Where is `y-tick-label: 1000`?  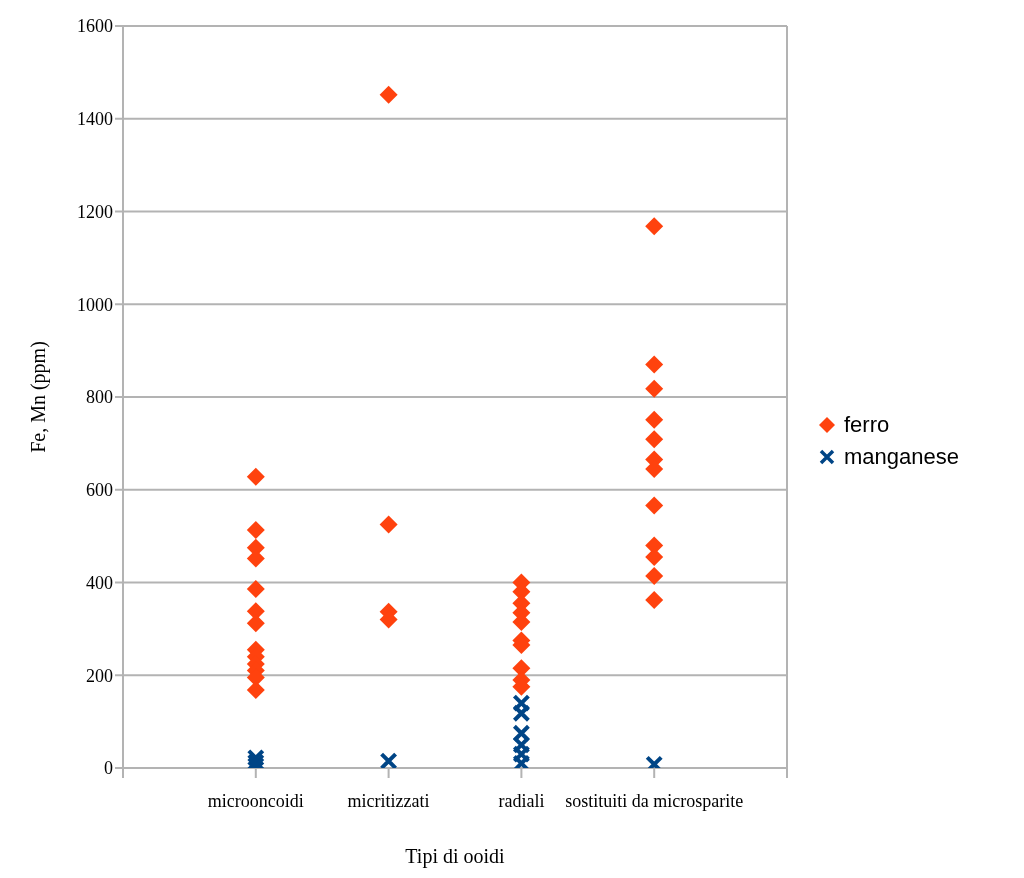
y-tick-label: 1000 is located at coordinates (95, 304).